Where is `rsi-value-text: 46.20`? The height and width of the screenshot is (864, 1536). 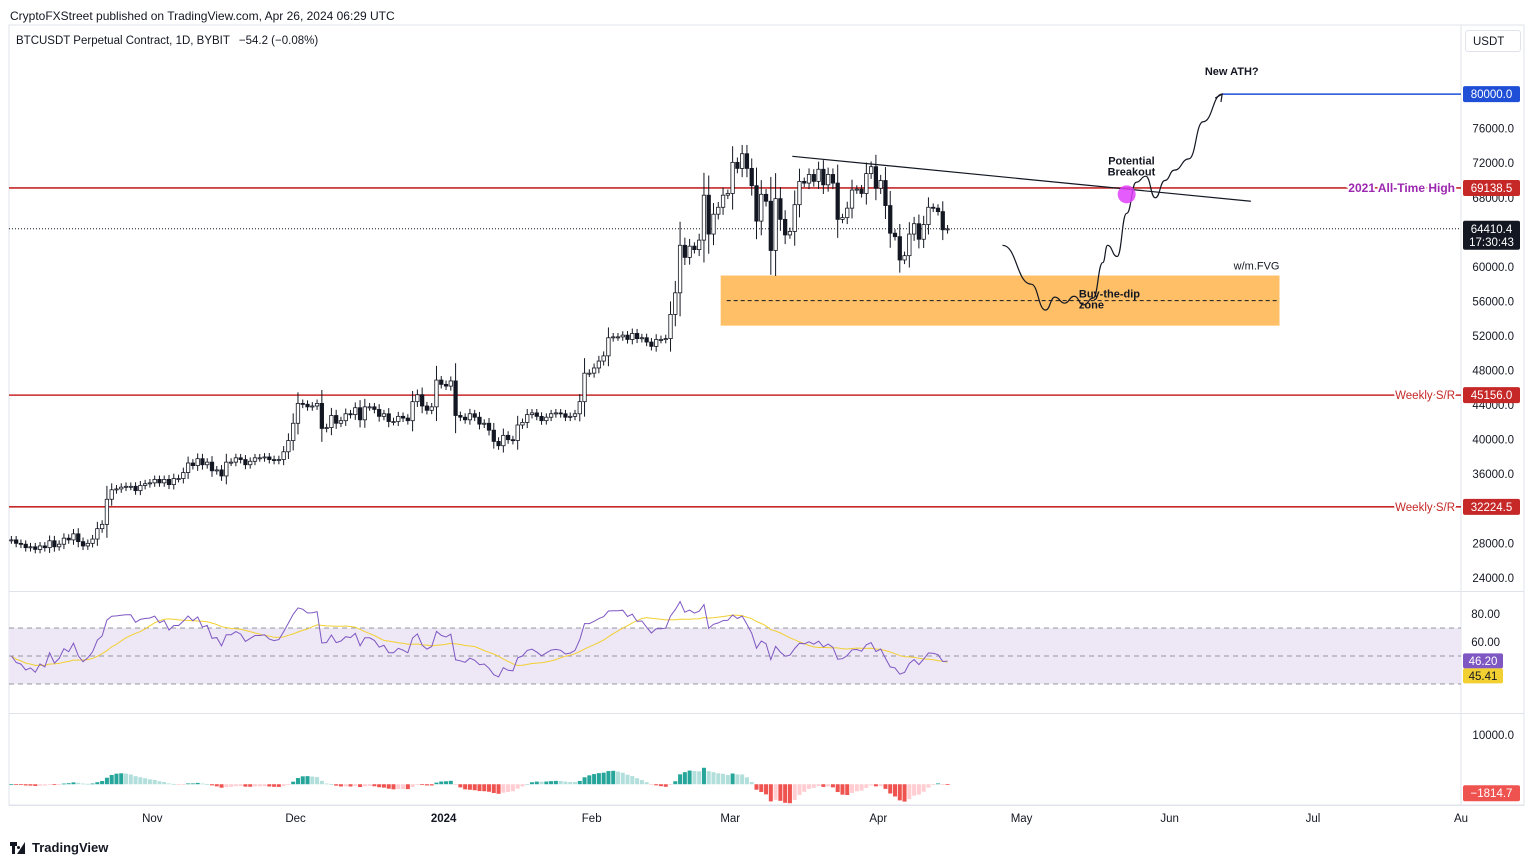
rsi-value-text: 46.20 is located at coordinates (1483, 662).